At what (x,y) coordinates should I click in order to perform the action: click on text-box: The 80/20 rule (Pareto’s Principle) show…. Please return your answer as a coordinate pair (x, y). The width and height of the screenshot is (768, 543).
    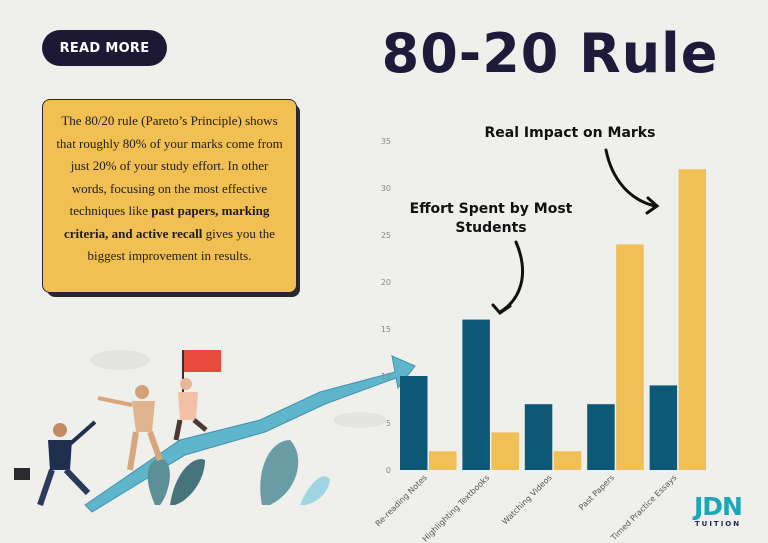
    Looking at the image, I should click on (169, 196).